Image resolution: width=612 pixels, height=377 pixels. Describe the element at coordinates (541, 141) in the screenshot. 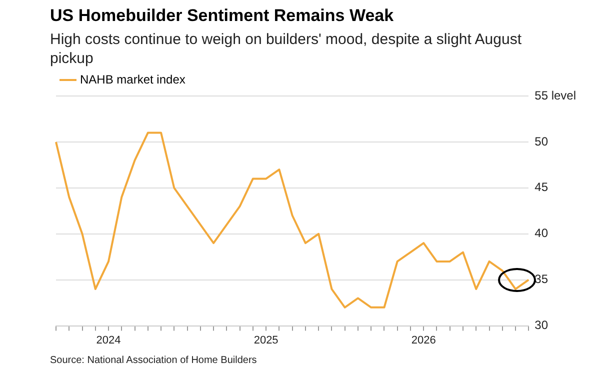

I see `y-tick-label: 50` at that location.